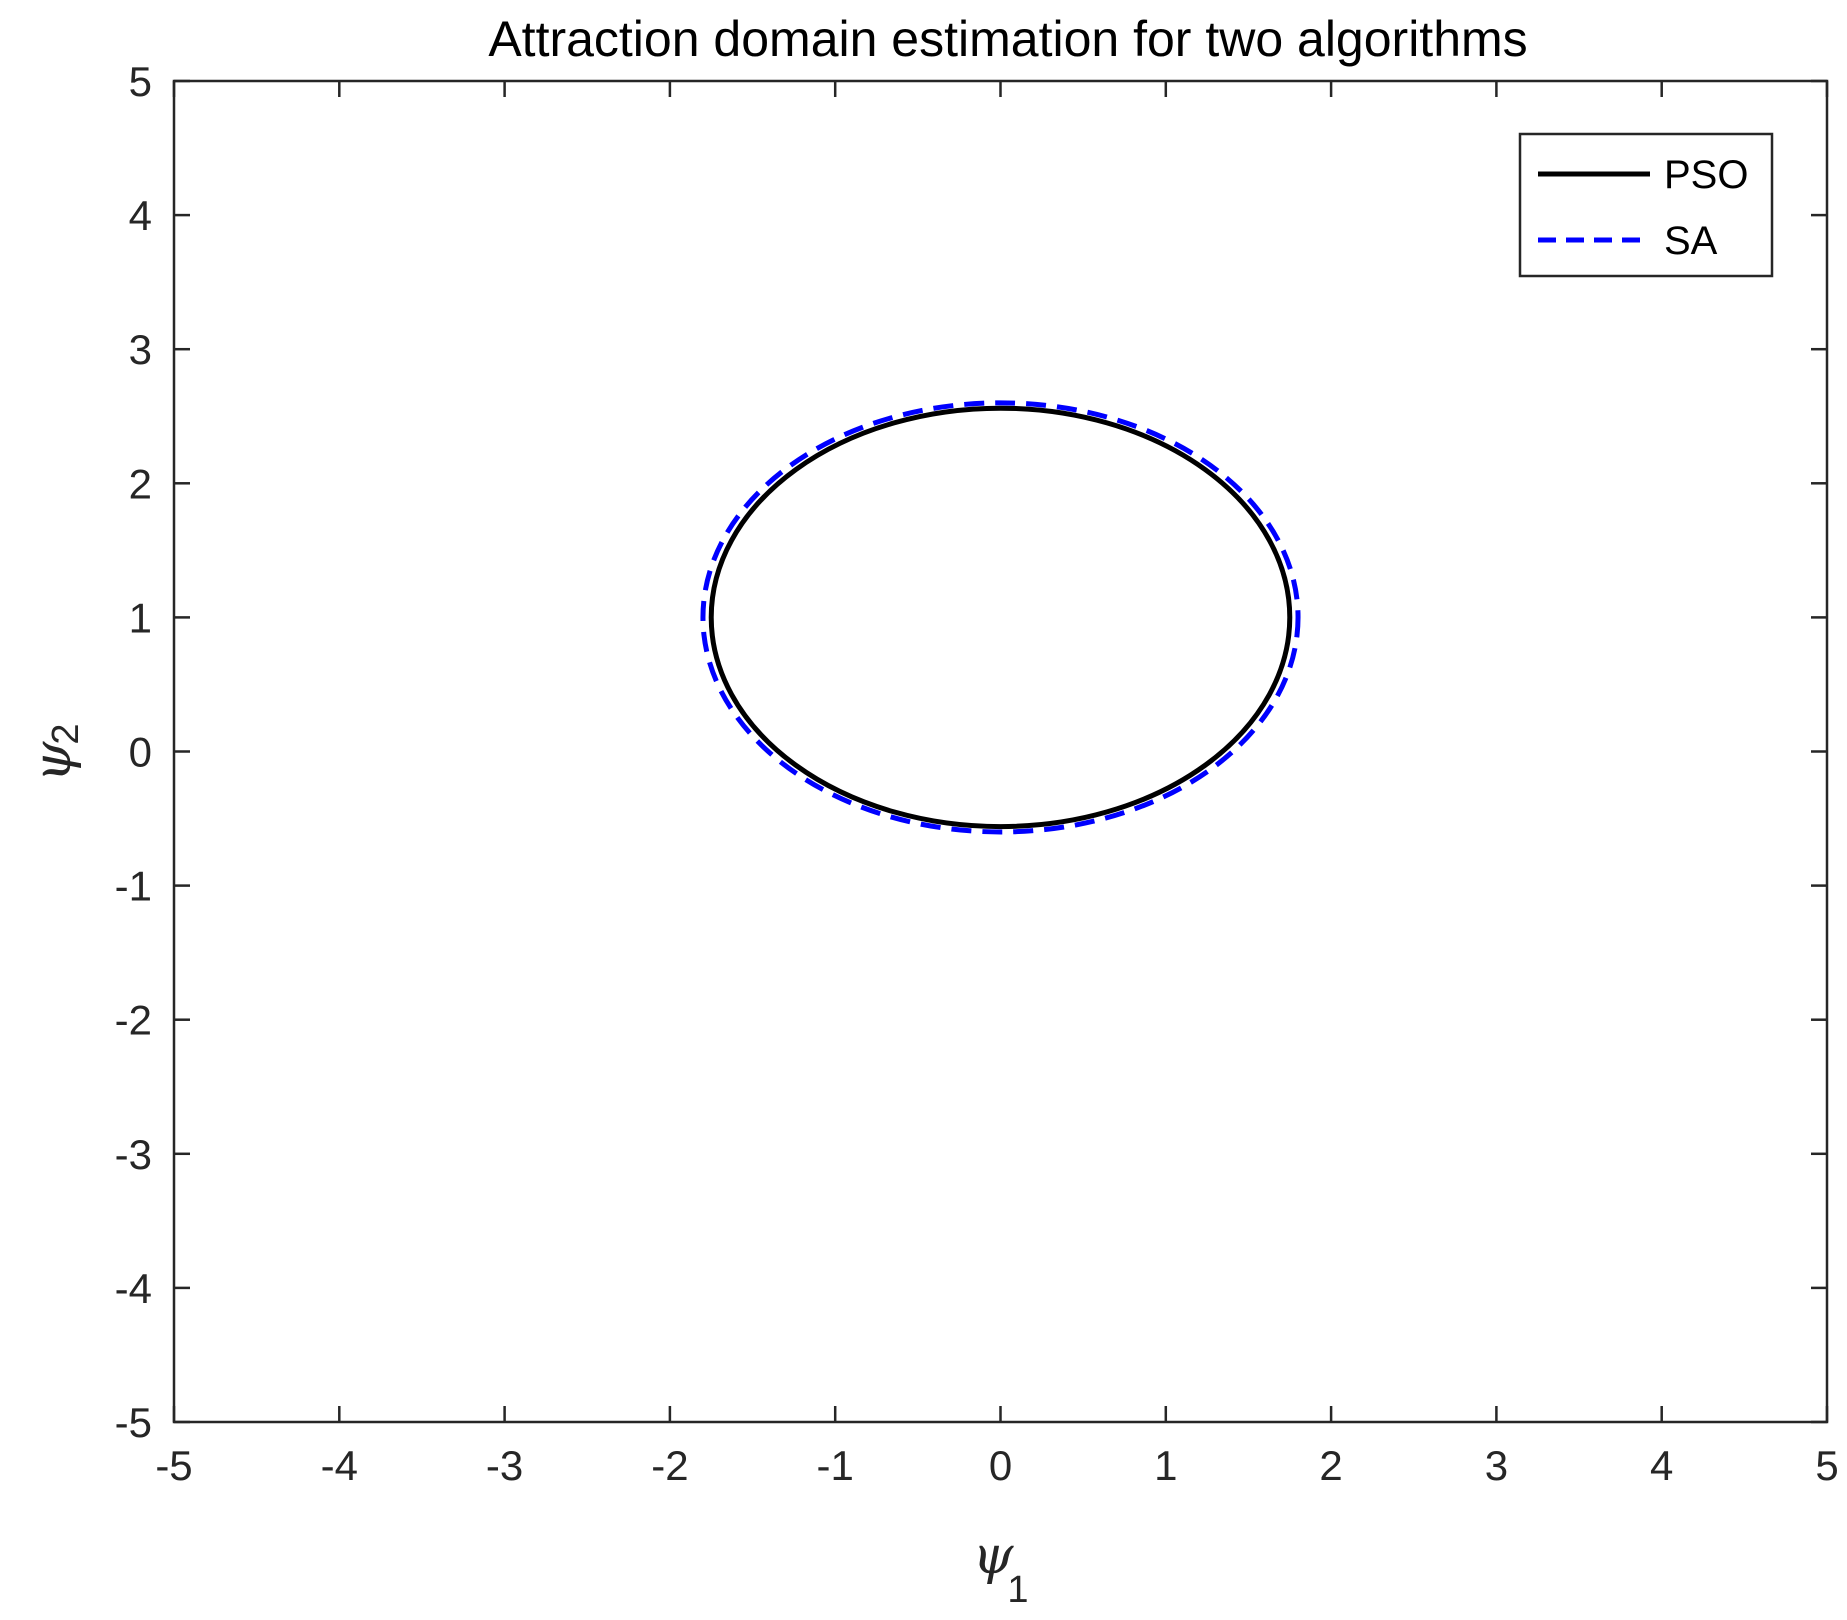 The width and height of the screenshot is (1847, 1620). I want to click on x-tick-label: -5, so click(173, 1465).